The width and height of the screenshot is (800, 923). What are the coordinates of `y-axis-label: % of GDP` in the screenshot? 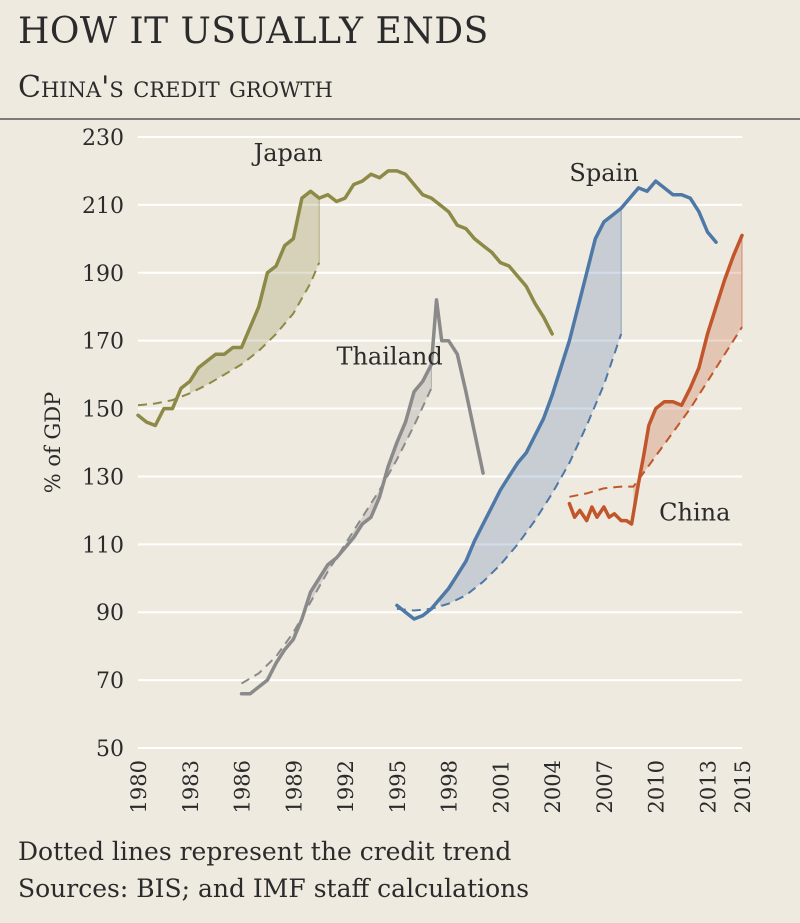 It's located at (53, 442).